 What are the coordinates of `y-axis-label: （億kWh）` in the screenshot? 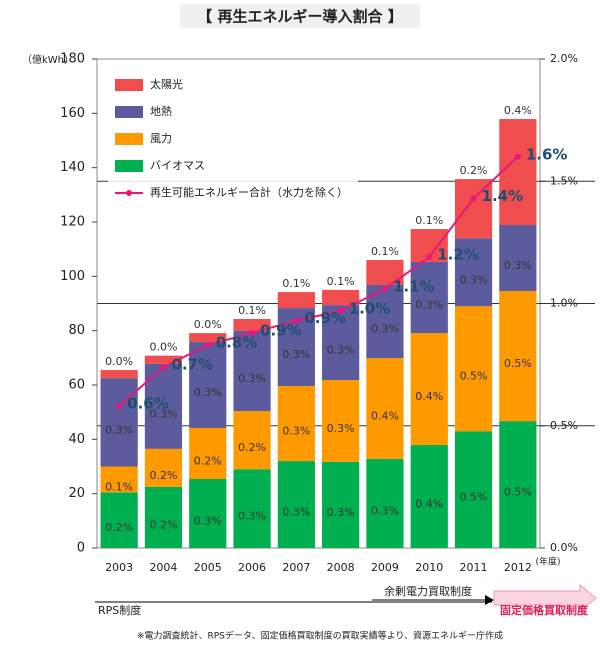 It's located at (48, 59).